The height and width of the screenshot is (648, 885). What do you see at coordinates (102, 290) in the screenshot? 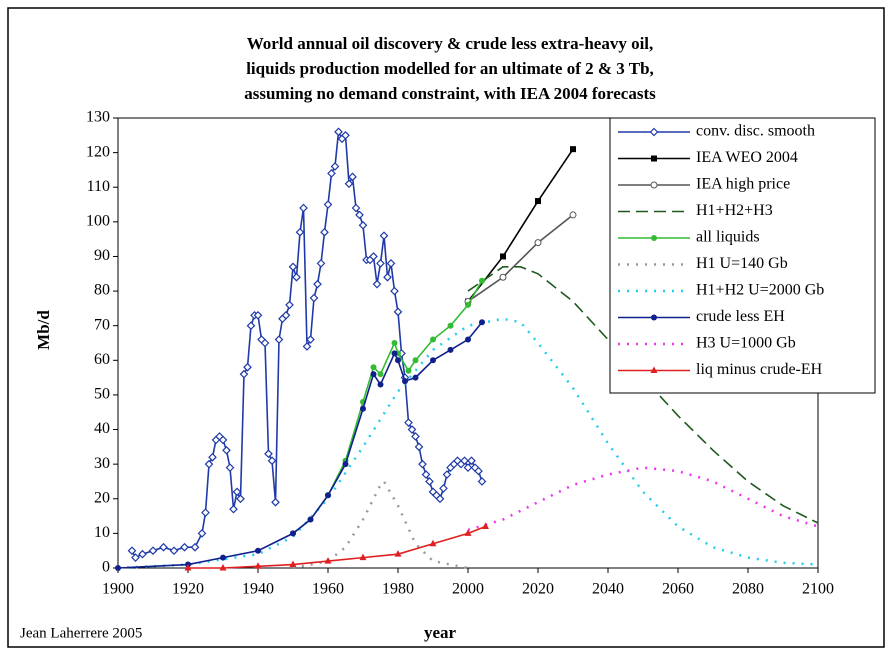
I see `y-tick-label: 80` at bounding box center [102, 290].